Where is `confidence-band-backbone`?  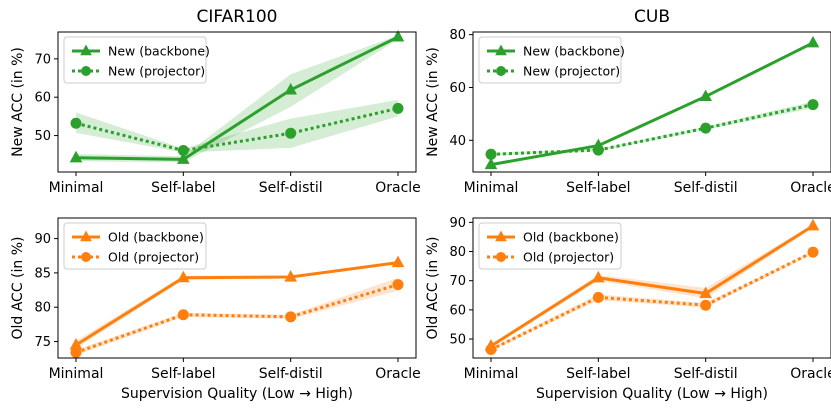 confidence-band-backbone is located at coordinates (237, 99).